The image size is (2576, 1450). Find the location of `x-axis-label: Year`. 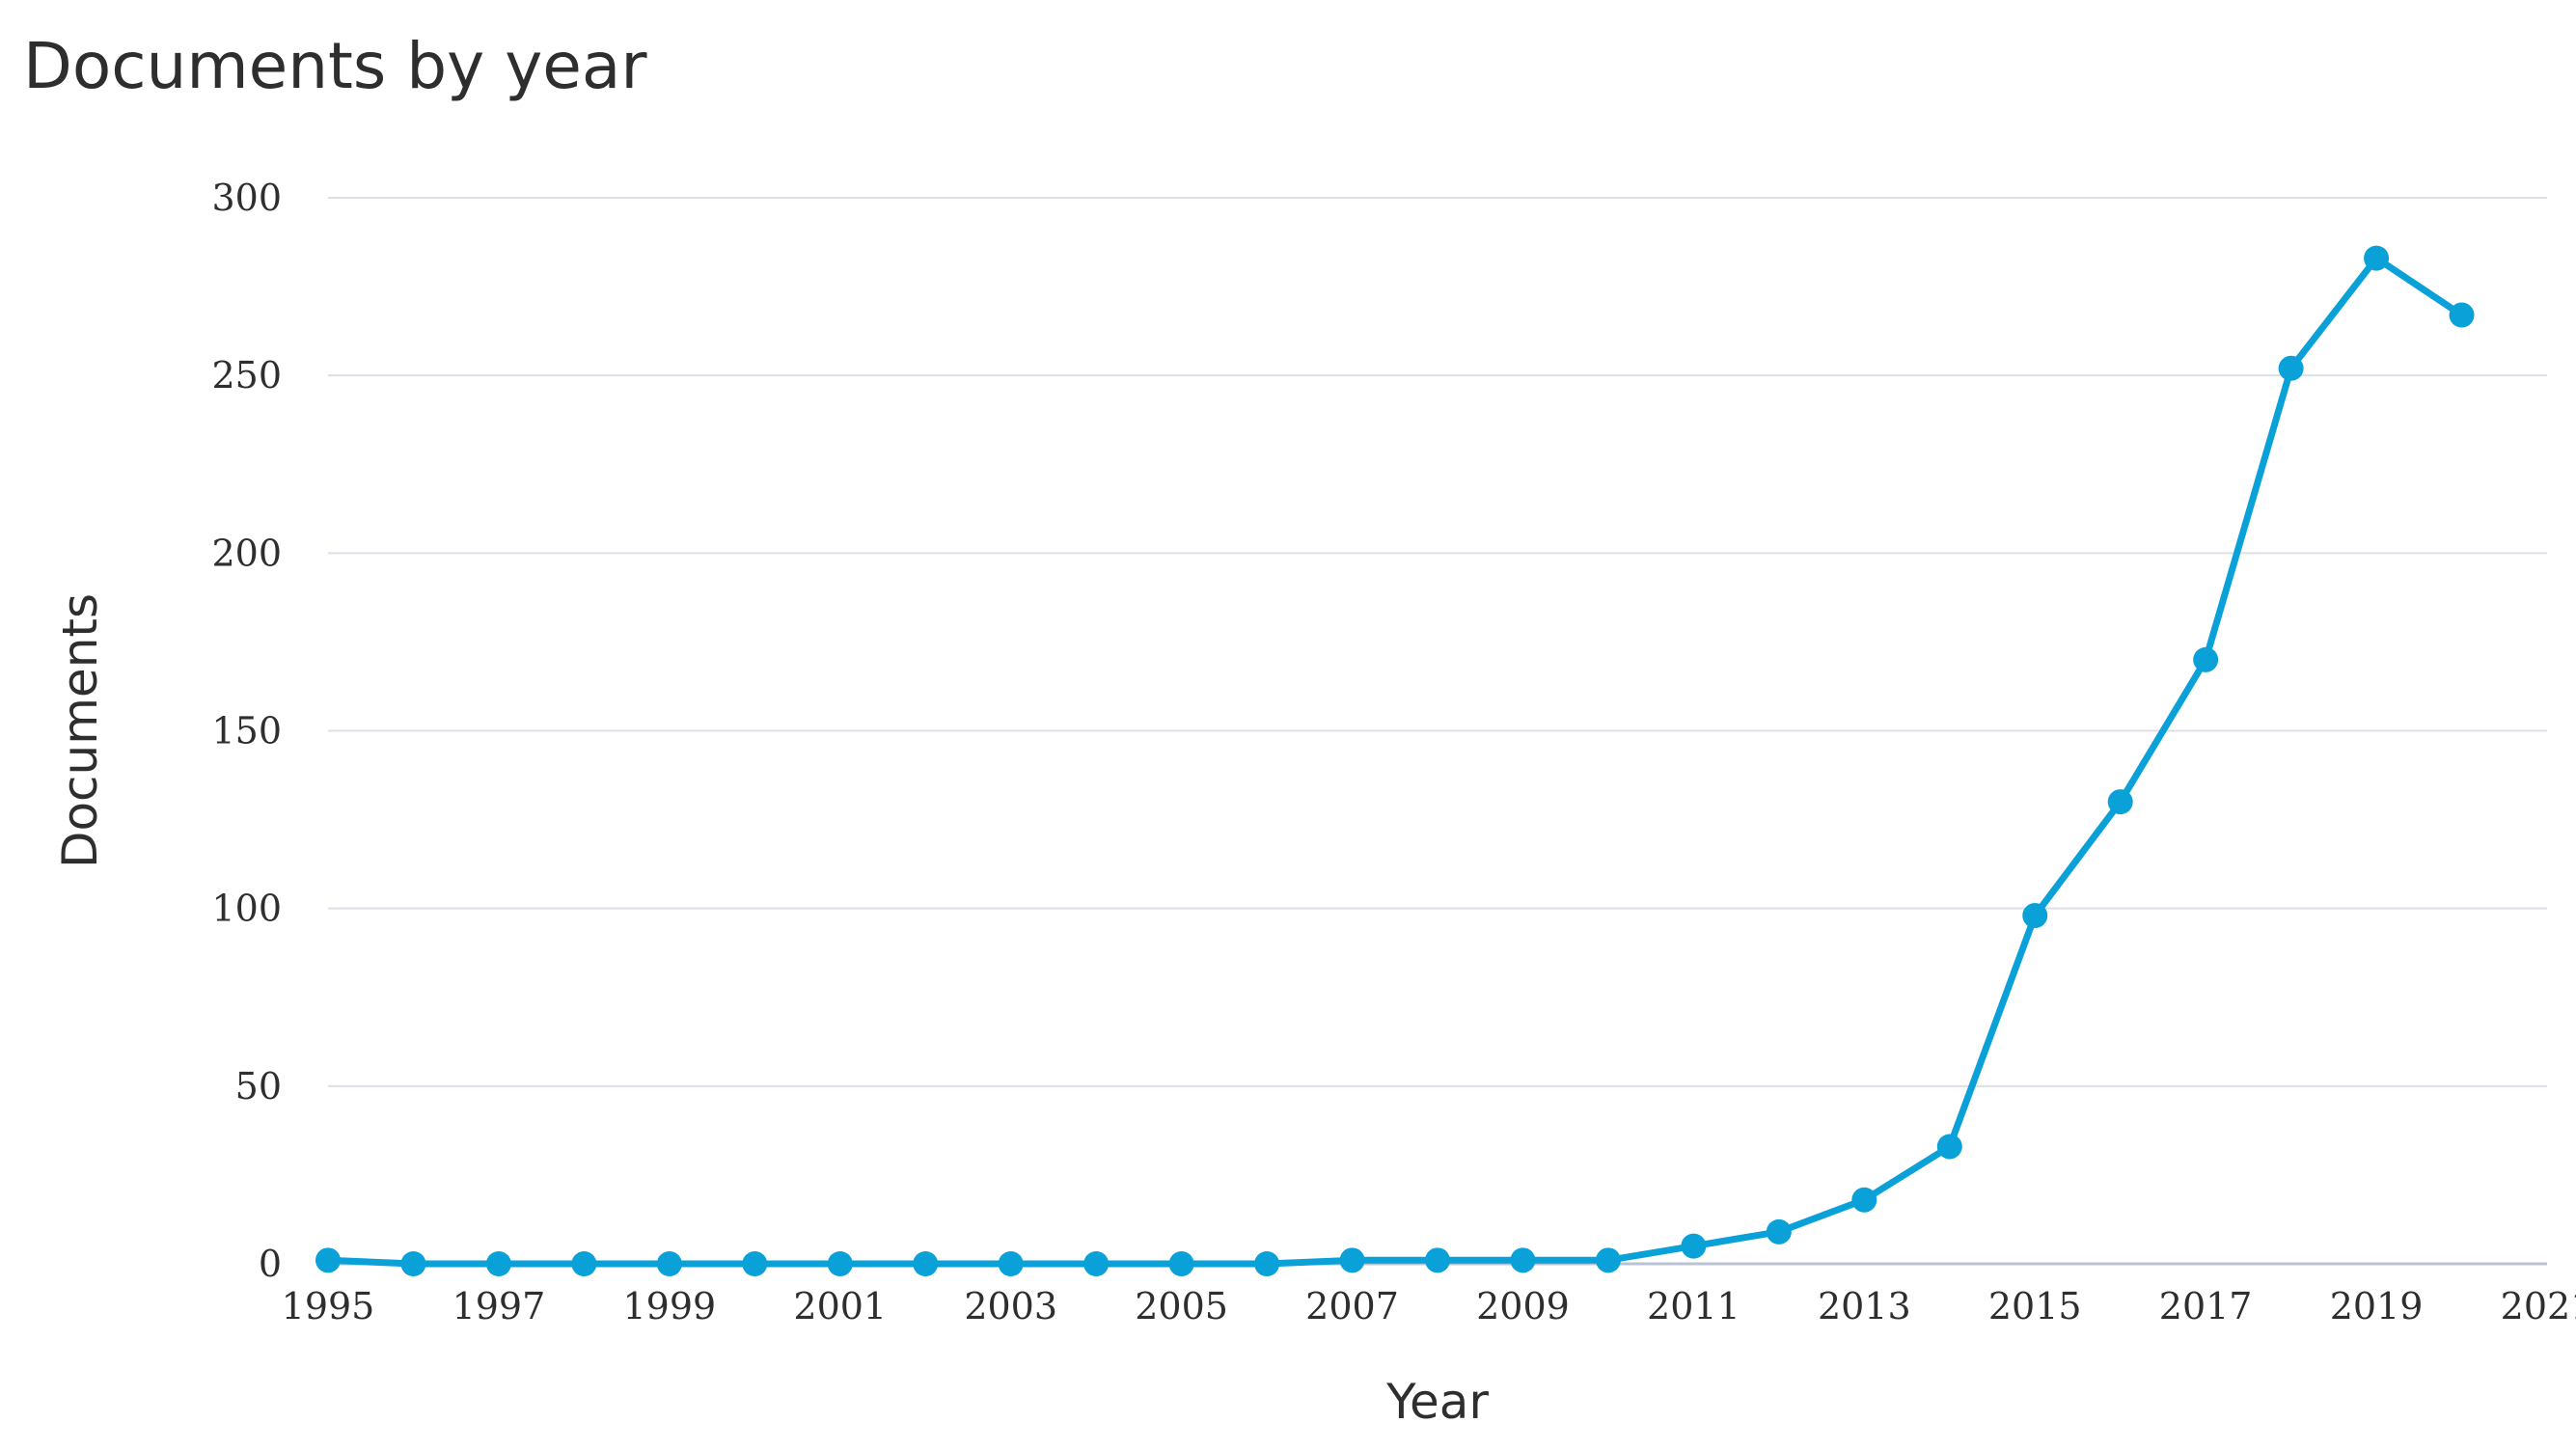

x-axis-label: Year is located at coordinates (1437, 1402).